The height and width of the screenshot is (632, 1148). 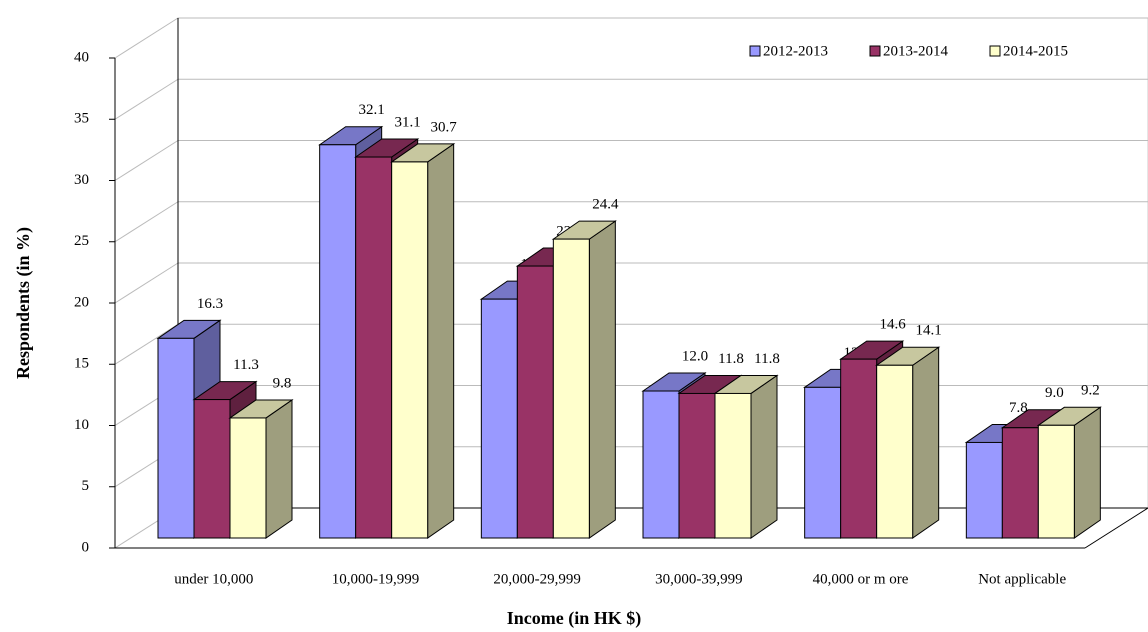 I want to click on x-tick-label: under 10,000, so click(x=213, y=579).